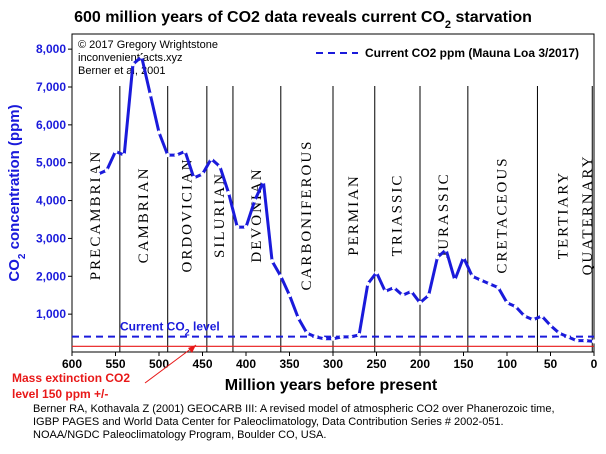  Describe the element at coordinates (187, 215) in the screenshot. I see `period-label-ordovician: ORDOVICIAN` at that location.